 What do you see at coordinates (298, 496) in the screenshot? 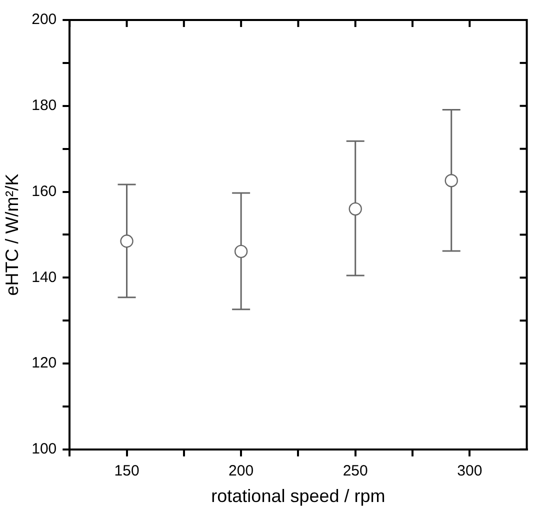
I see `x-axis-title: rotational speed / rpm` at bounding box center [298, 496].